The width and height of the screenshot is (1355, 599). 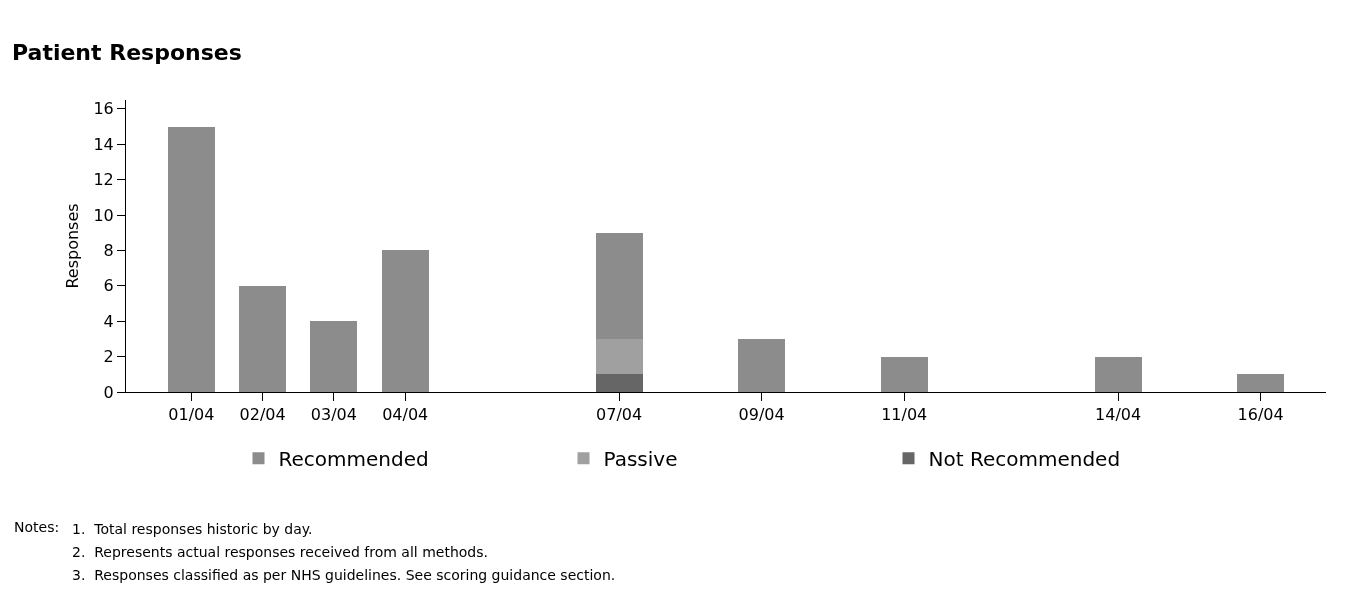 What do you see at coordinates (761, 415) in the screenshot?
I see `x-tick-label: 09/04` at bounding box center [761, 415].